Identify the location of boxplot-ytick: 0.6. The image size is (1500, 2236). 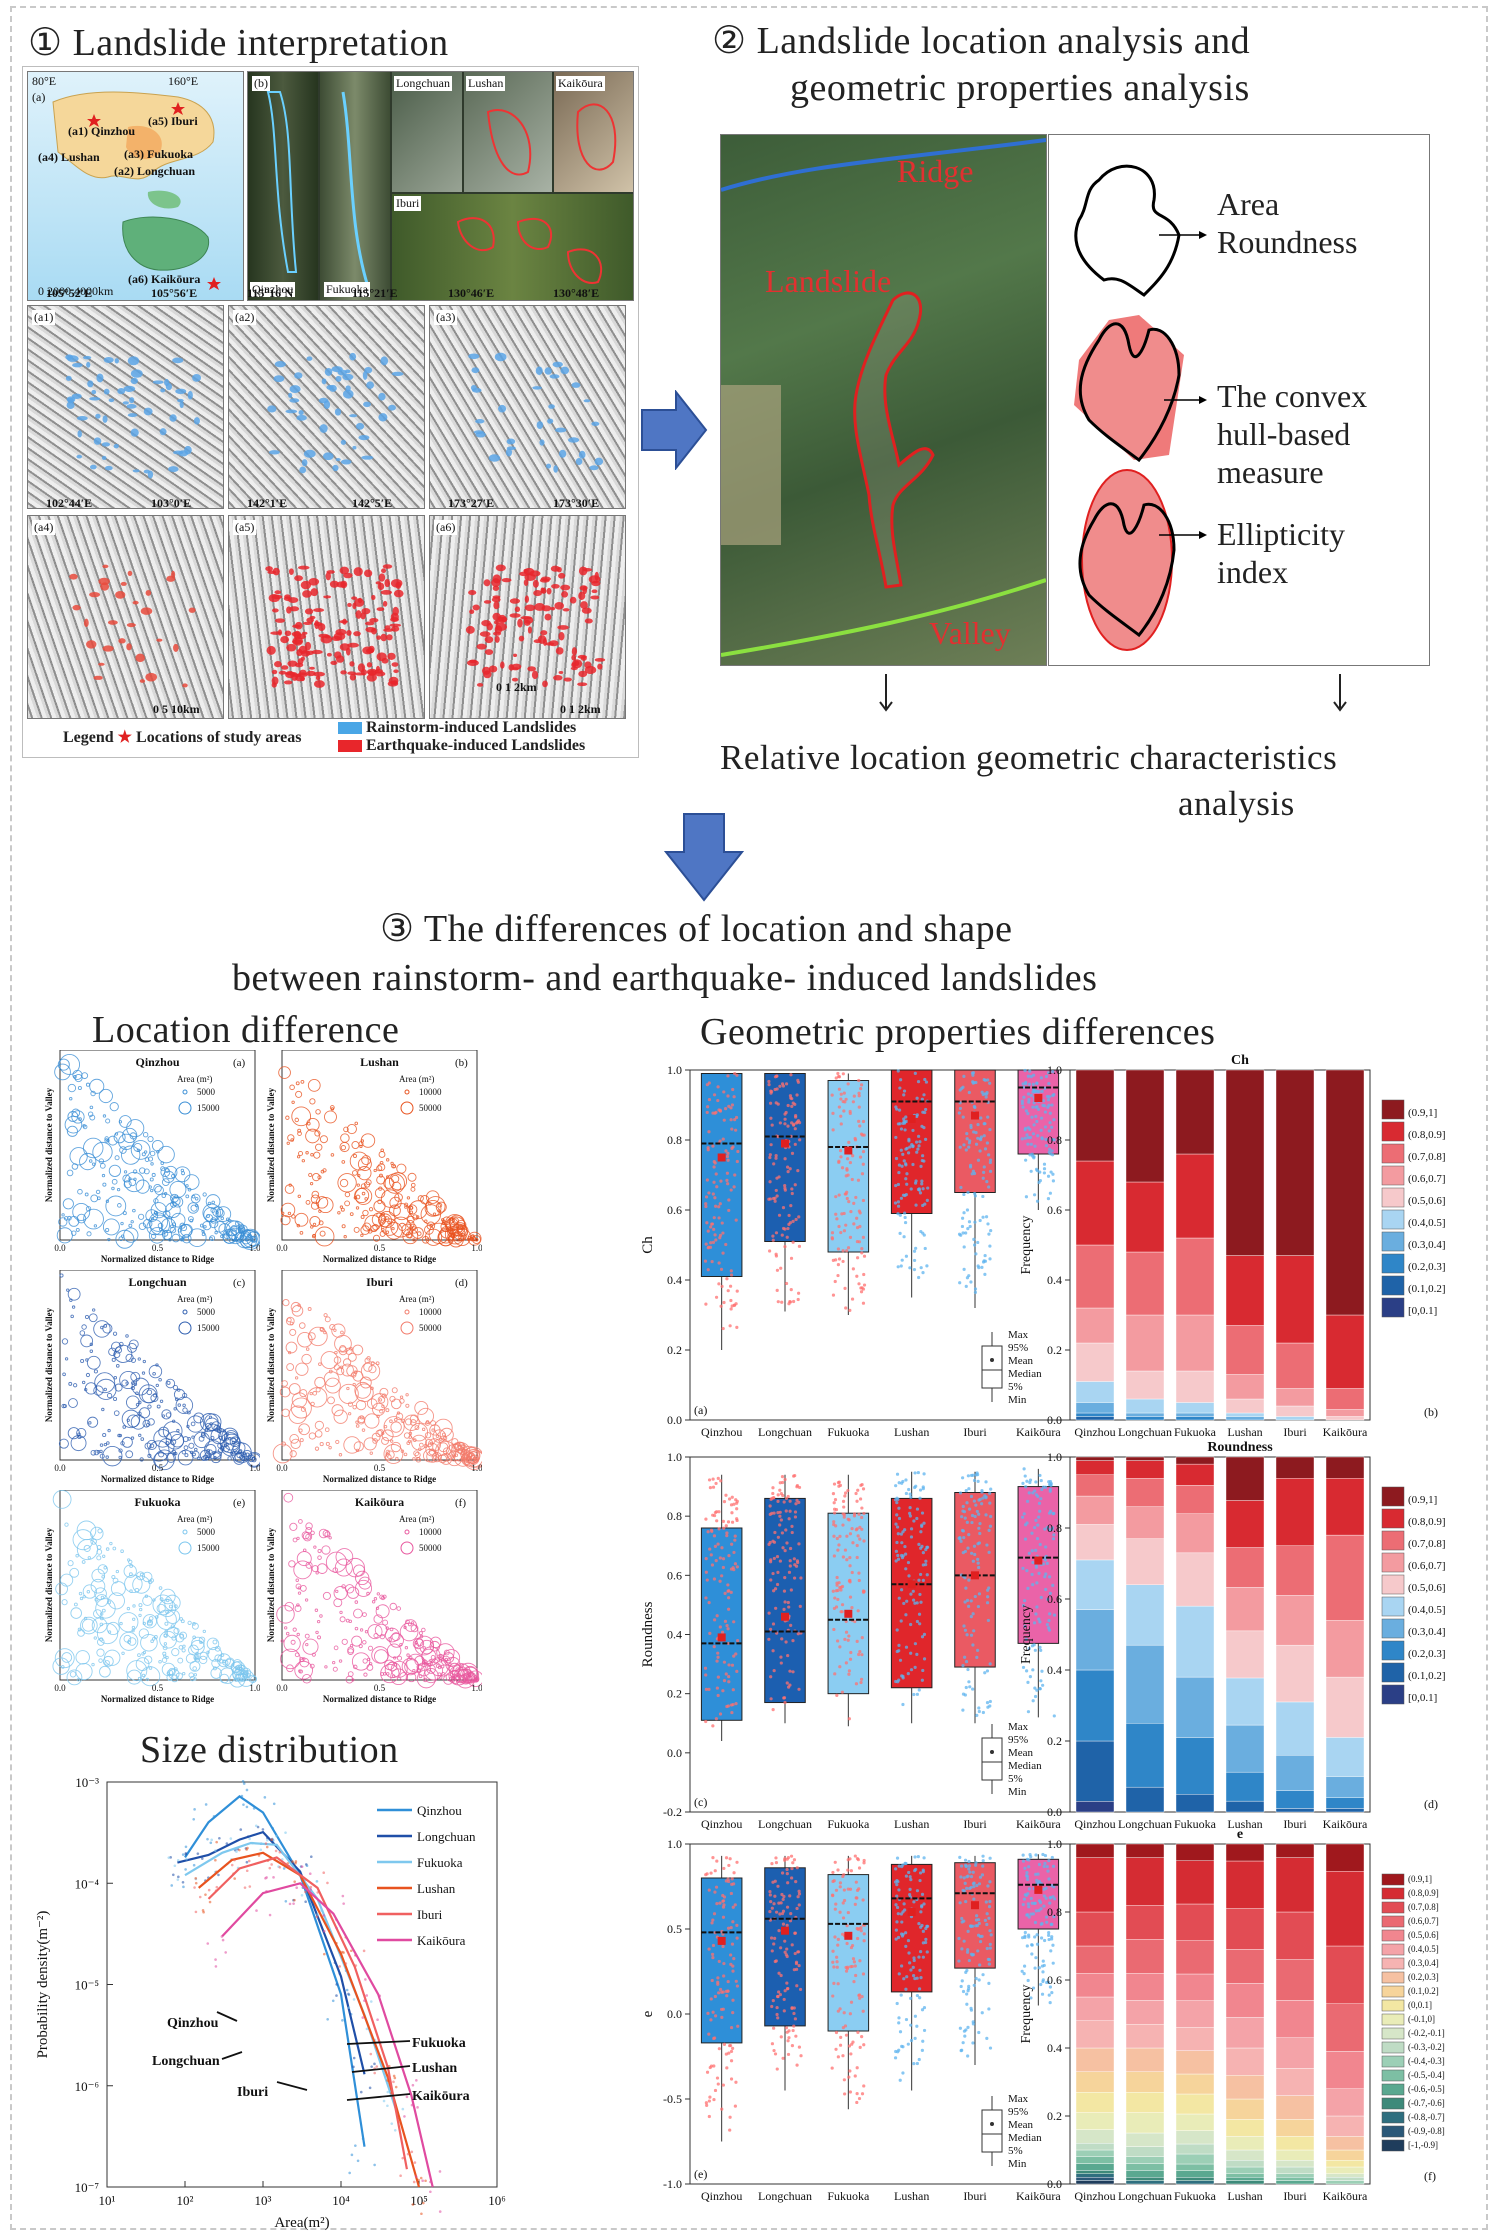
(674, 1210).